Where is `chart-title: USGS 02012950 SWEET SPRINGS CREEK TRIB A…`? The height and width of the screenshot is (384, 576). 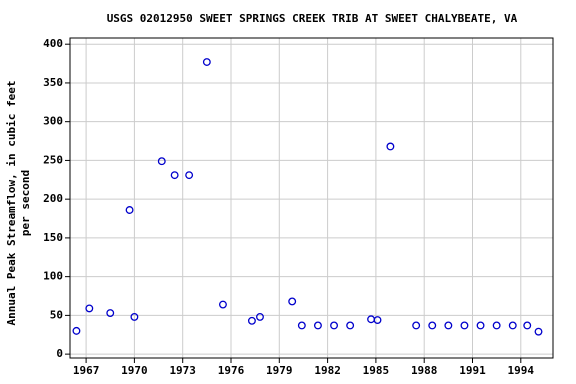
chart-title: USGS 02012950 SWEET SPRINGS CREEK TRIB A… is located at coordinates (312, 18).